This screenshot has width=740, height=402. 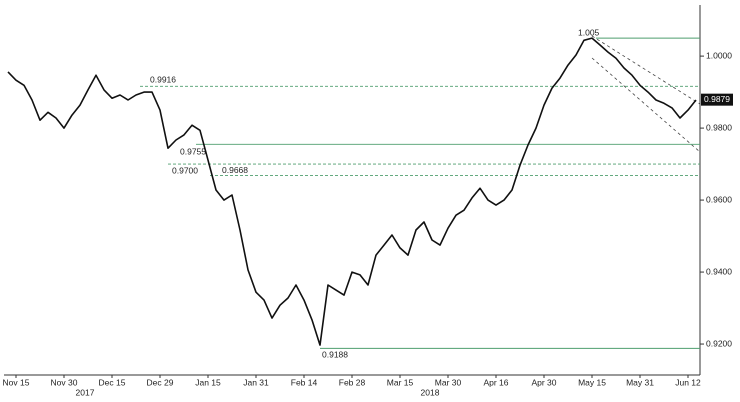 I want to click on x-tick-label: May 15, so click(x=592, y=382).